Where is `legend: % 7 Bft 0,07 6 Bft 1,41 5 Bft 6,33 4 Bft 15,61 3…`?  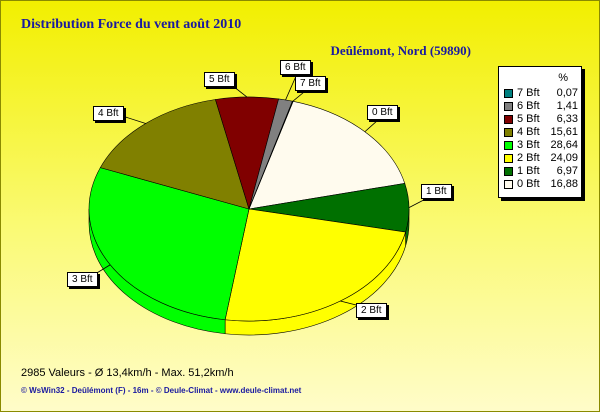 legend: % 7 Bft 0,07 6 Bft 1,41 5 Bft 6,33 4 Bft 15,61 3… is located at coordinates (540, 132).